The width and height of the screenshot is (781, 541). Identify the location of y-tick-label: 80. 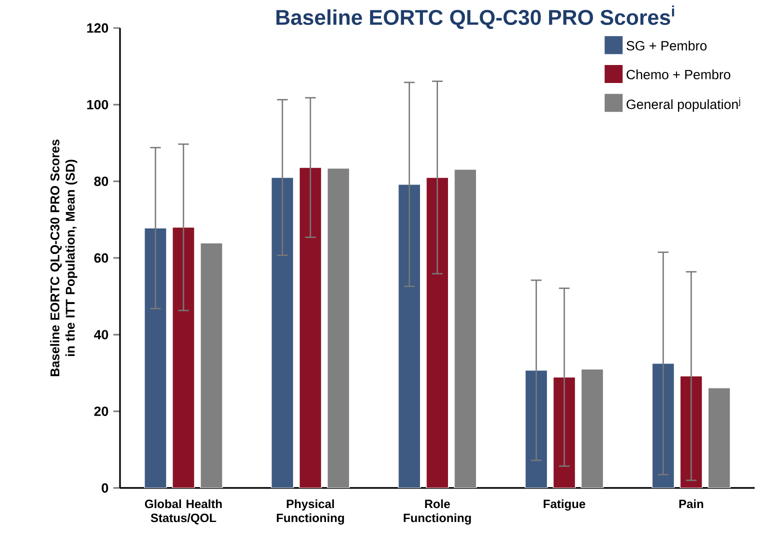
(101, 181).